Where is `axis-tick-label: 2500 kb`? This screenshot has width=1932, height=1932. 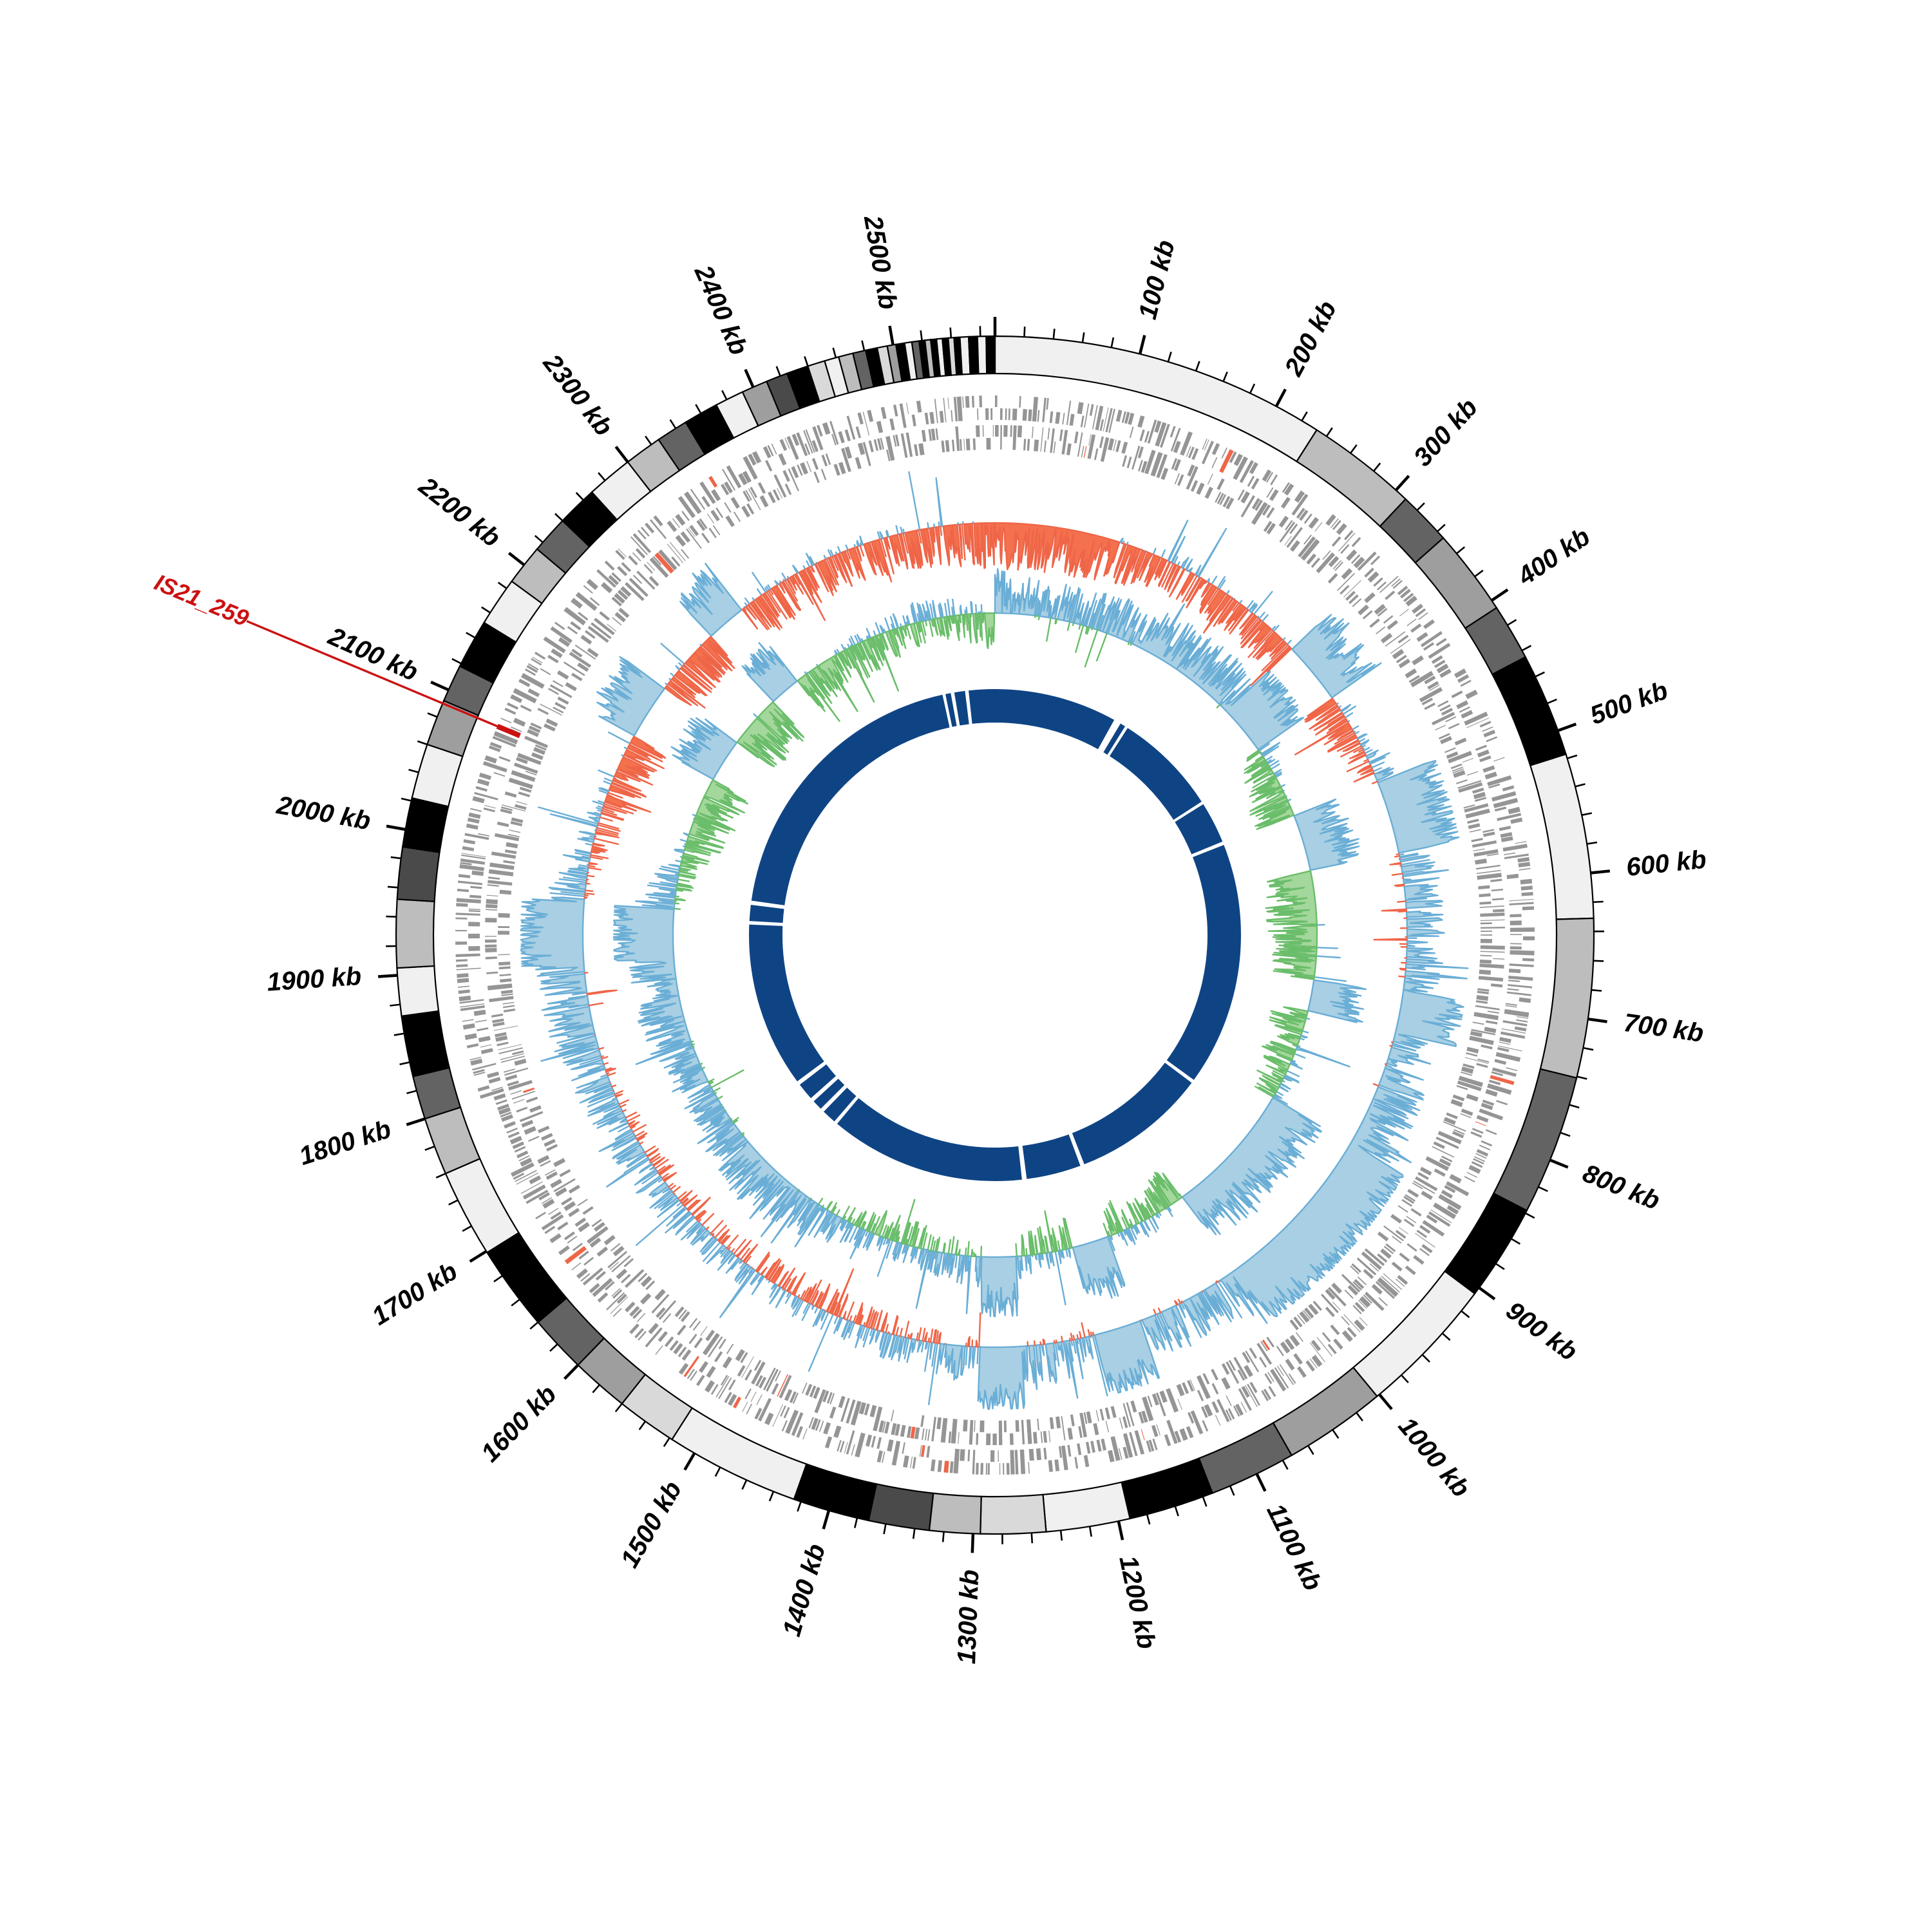
axis-tick-label: 2500 kb is located at coordinates (880, 262).